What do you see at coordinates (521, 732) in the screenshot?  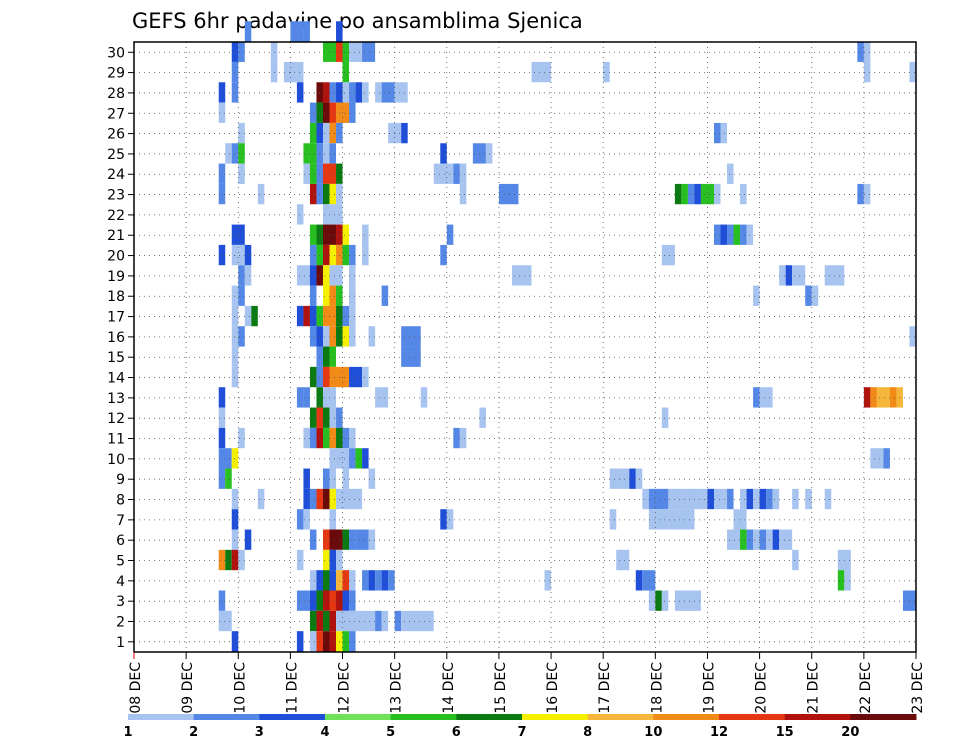 I see `colorbar-label: 7` at bounding box center [521, 732].